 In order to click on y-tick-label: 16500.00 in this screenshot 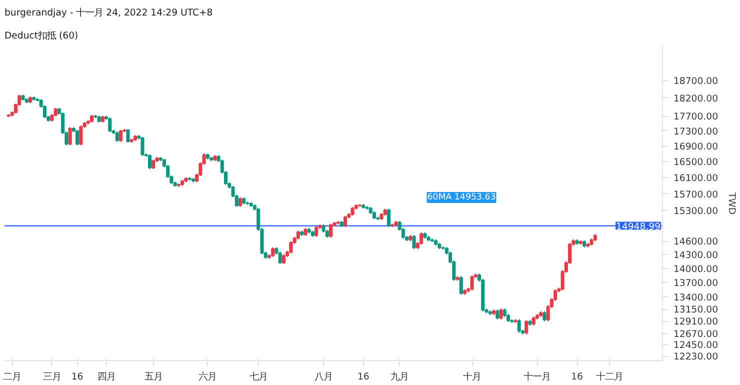, I will do `click(696, 162)`.